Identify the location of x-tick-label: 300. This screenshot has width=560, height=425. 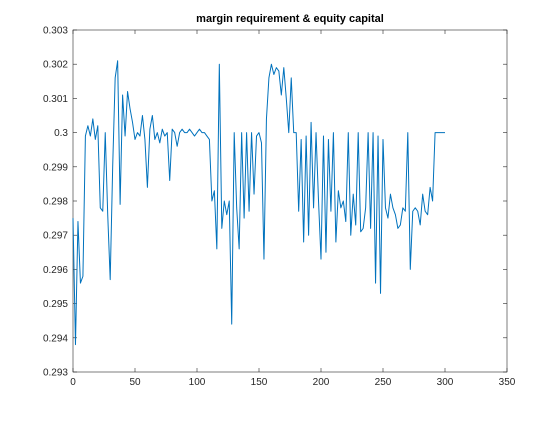
(445, 382).